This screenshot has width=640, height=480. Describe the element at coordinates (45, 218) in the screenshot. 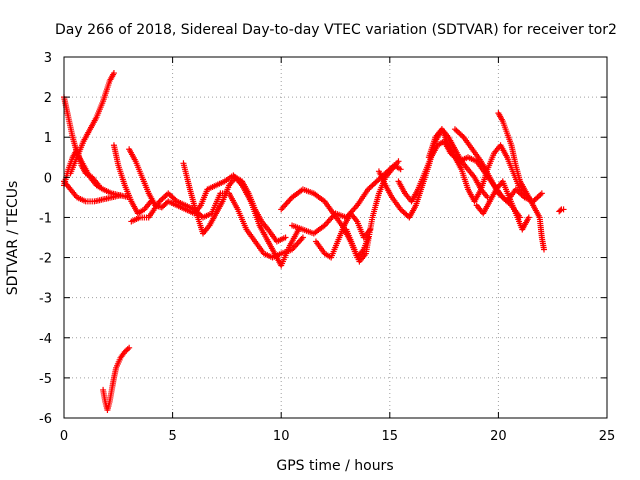

I see `y-tick-label: -1` at that location.